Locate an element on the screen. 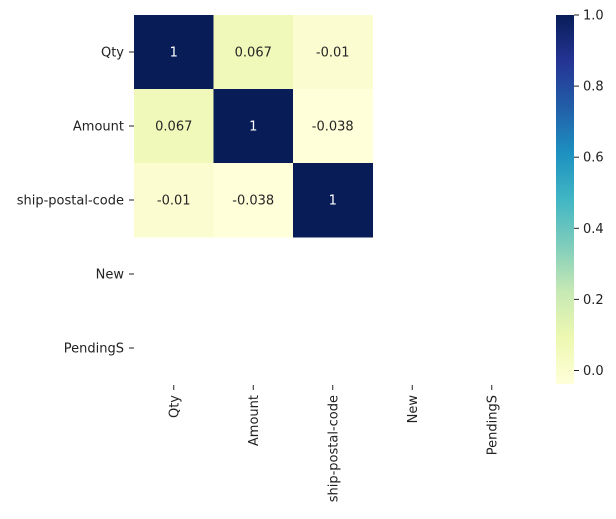  x-axis: Qty Amount ship-postal-code New PendingS is located at coordinates (333, 443).